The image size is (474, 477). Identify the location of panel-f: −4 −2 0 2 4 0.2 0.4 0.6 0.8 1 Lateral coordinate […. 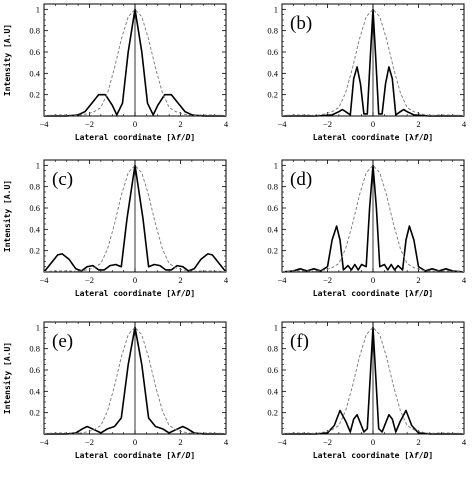
(367, 390).